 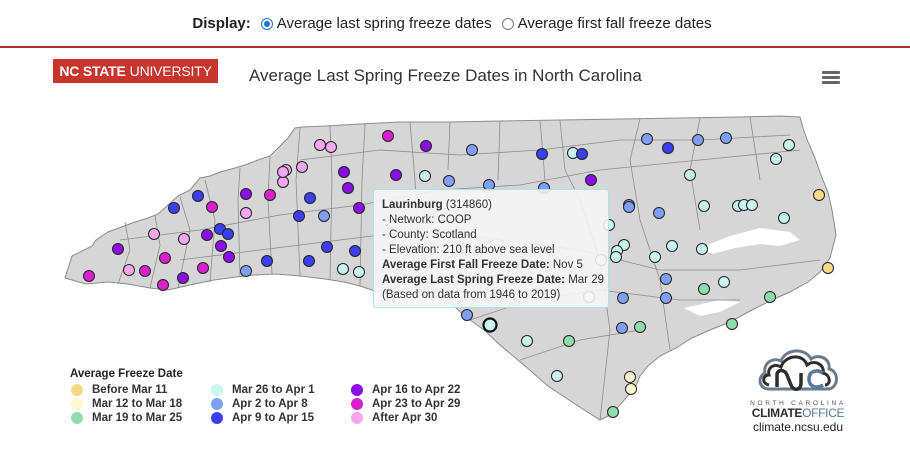 What do you see at coordinates (280, 404) in the screenshot?
I see `legend-item: Apr 2 to Apr 8` at bounding box center [280, 404].